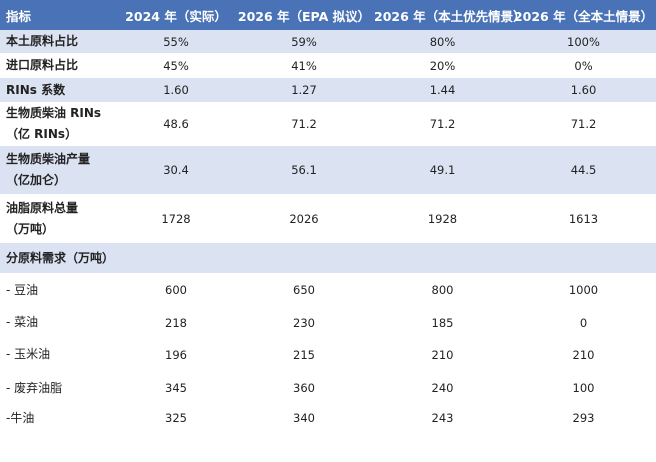 The width and height of the screenshot is (656, 462). What do you see at coordinates (34, 387) in the screenshot?
I see `row-label-line: - 废弃油脂` at bounding box center [34, 387].